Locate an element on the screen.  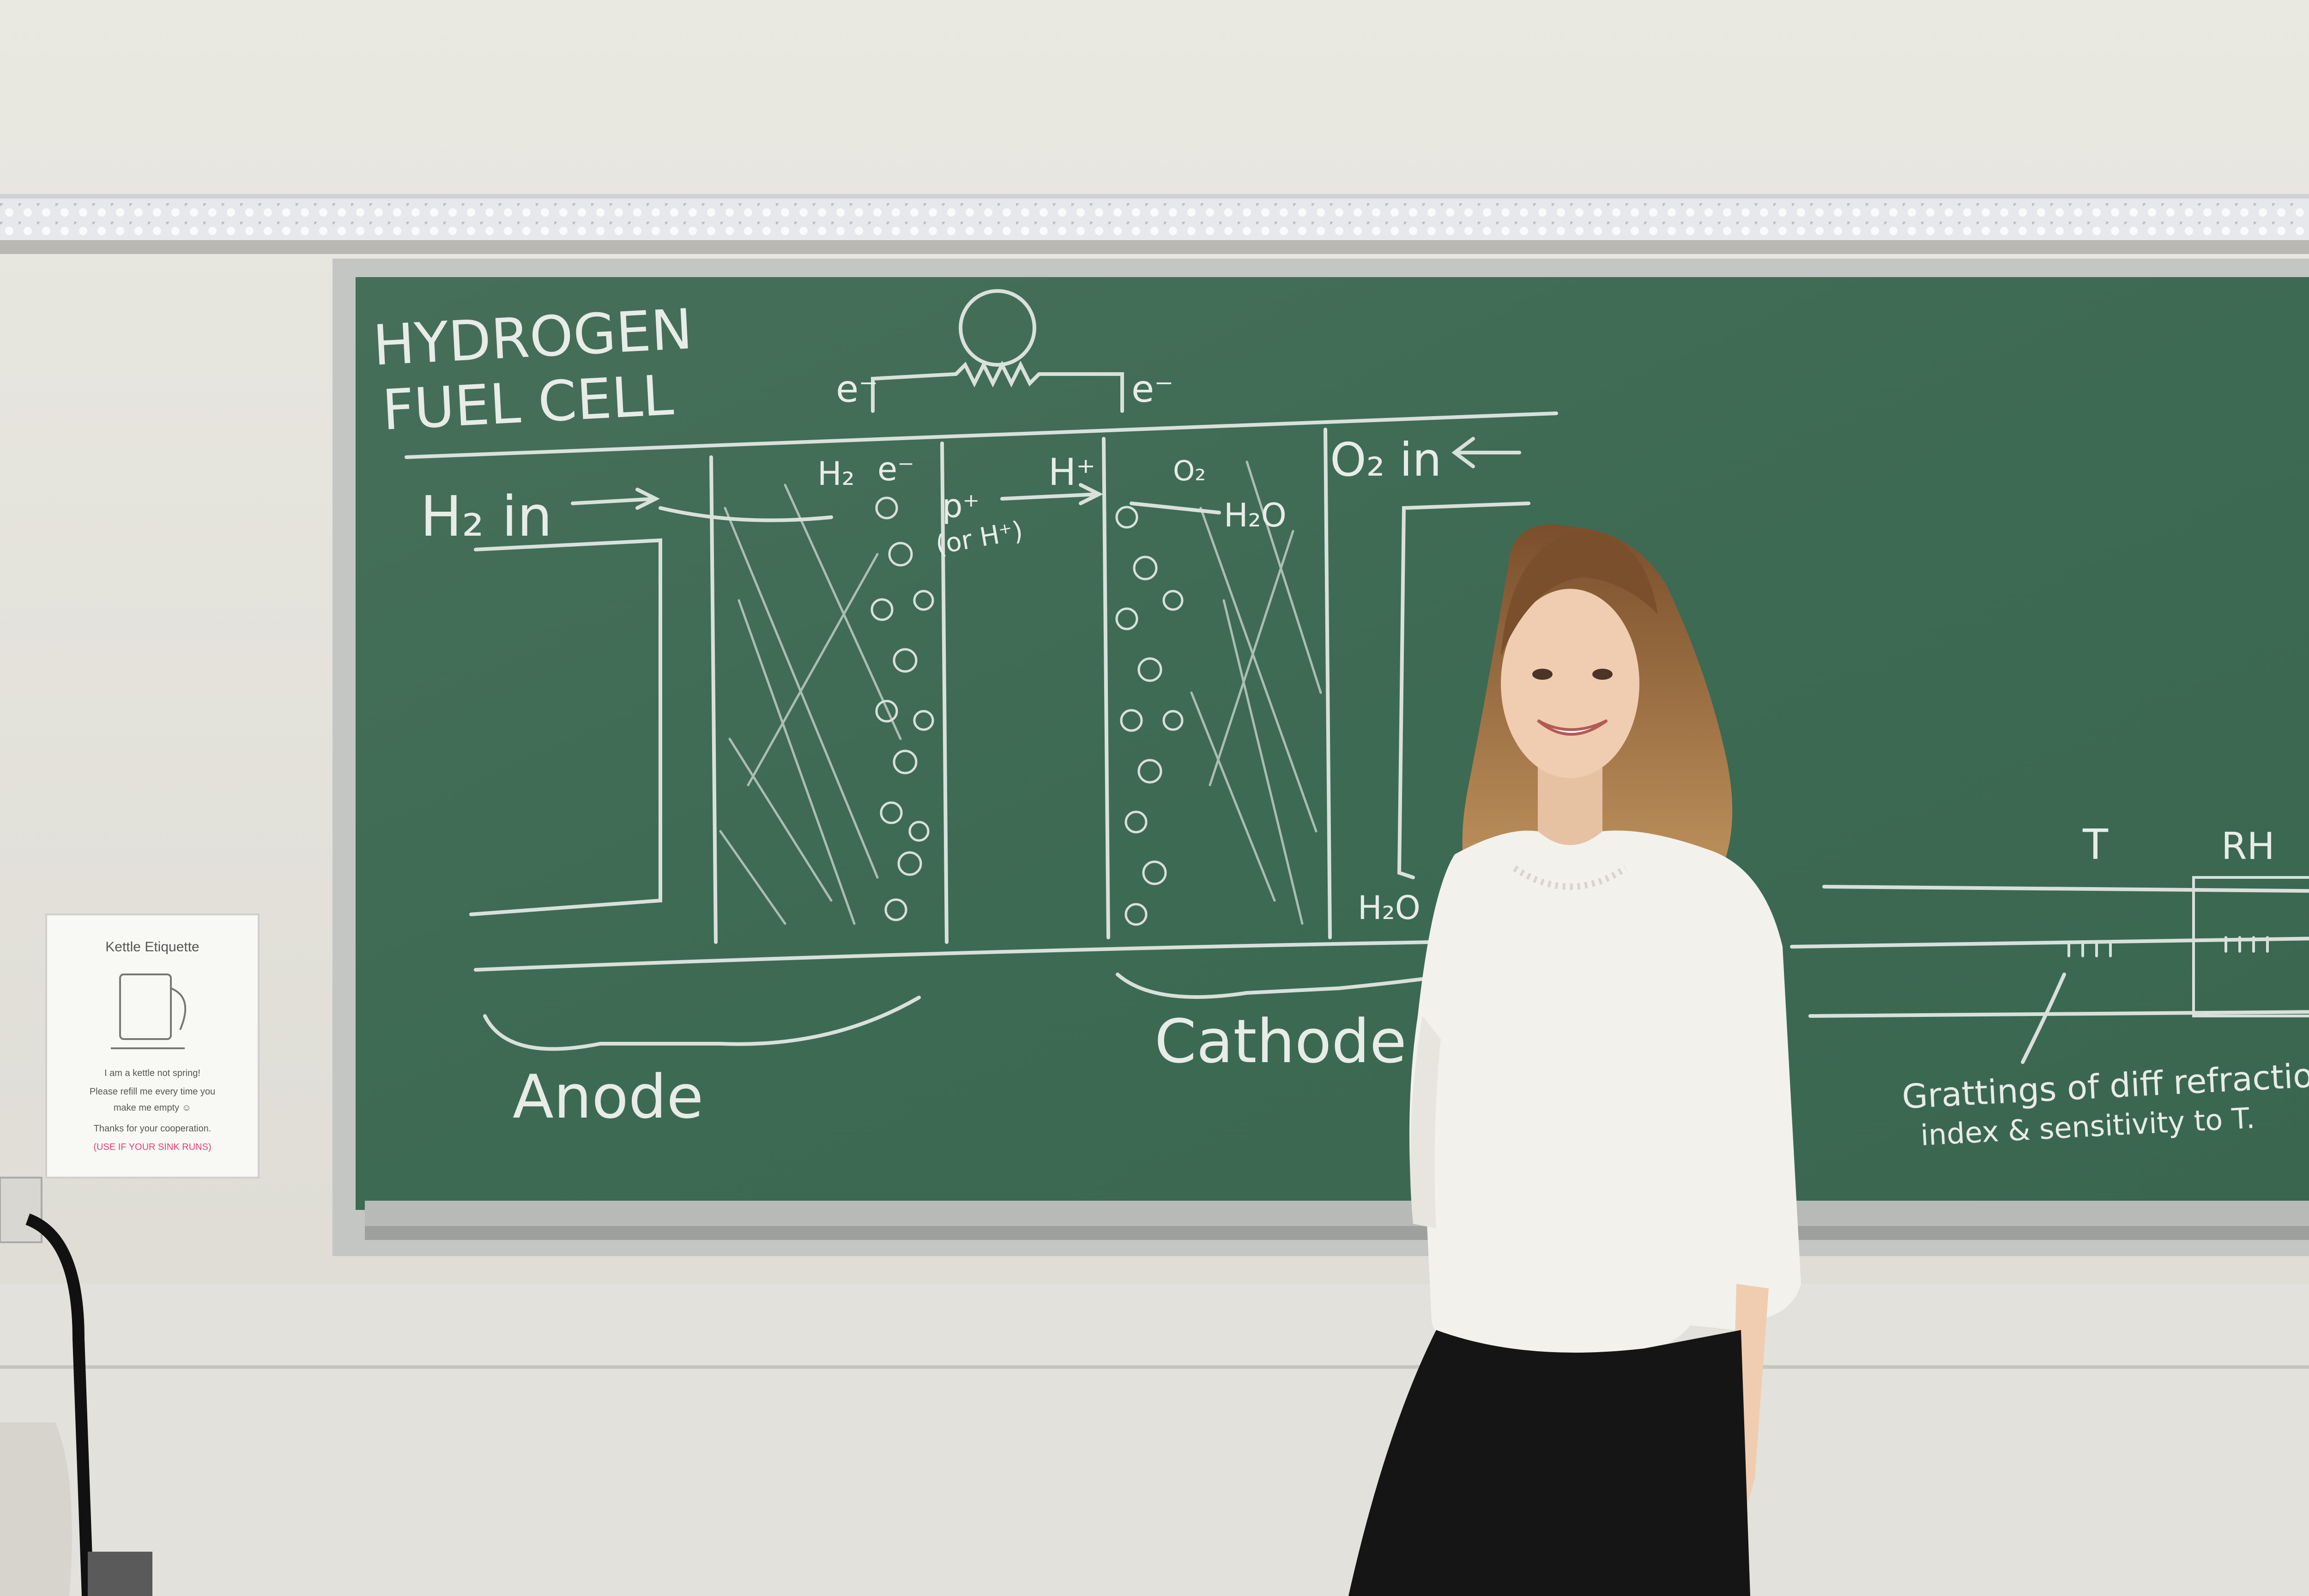
resistor is located at coordinates (997, 374).